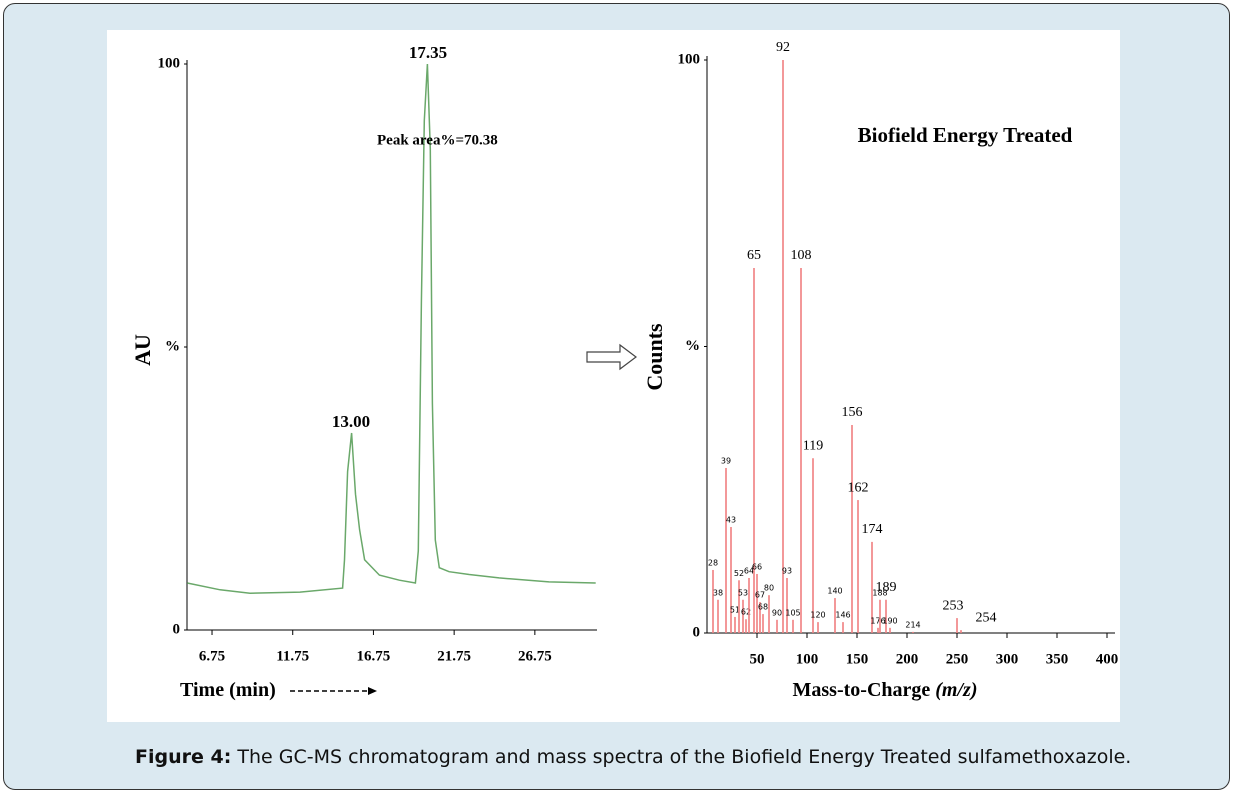 This screenshot has height=793, width=1233. What do you see at coordinates (877, 620) in the screenshot?
I see `peak-label: 176` at bounding box center [877, 620].